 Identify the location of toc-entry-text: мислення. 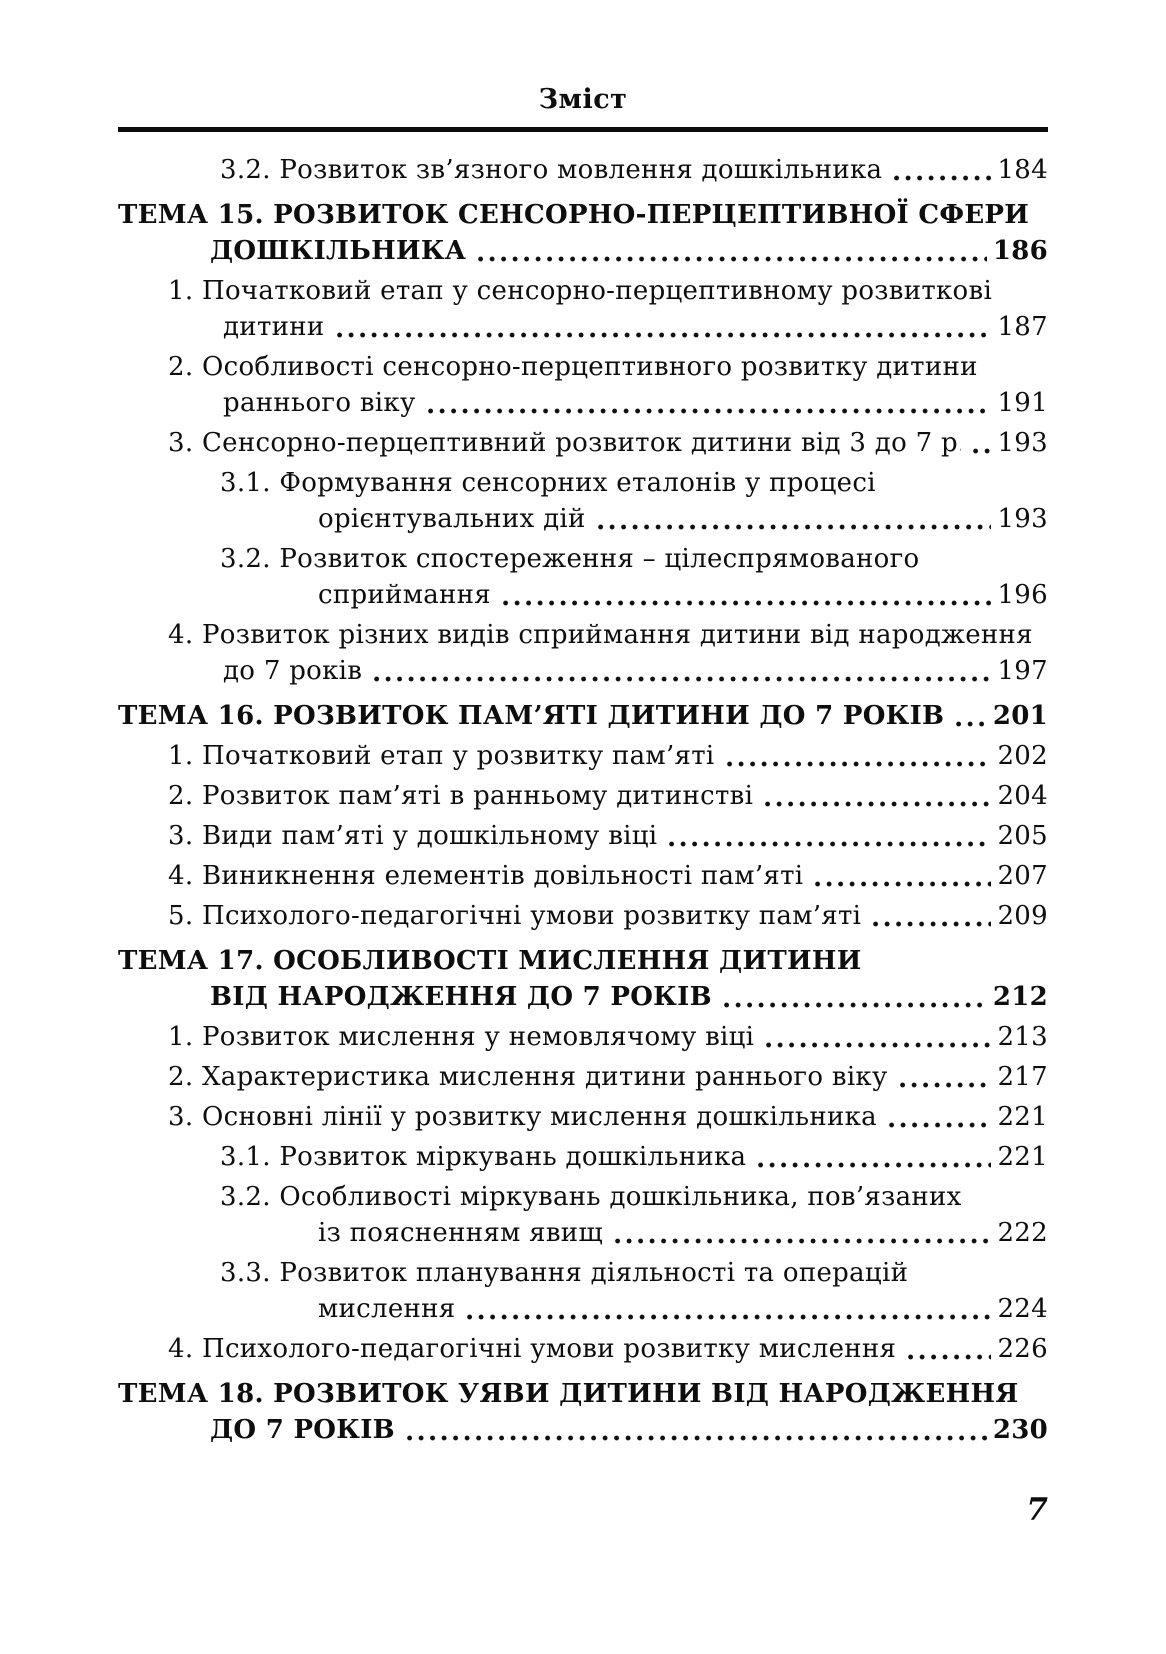
(387, 1309).